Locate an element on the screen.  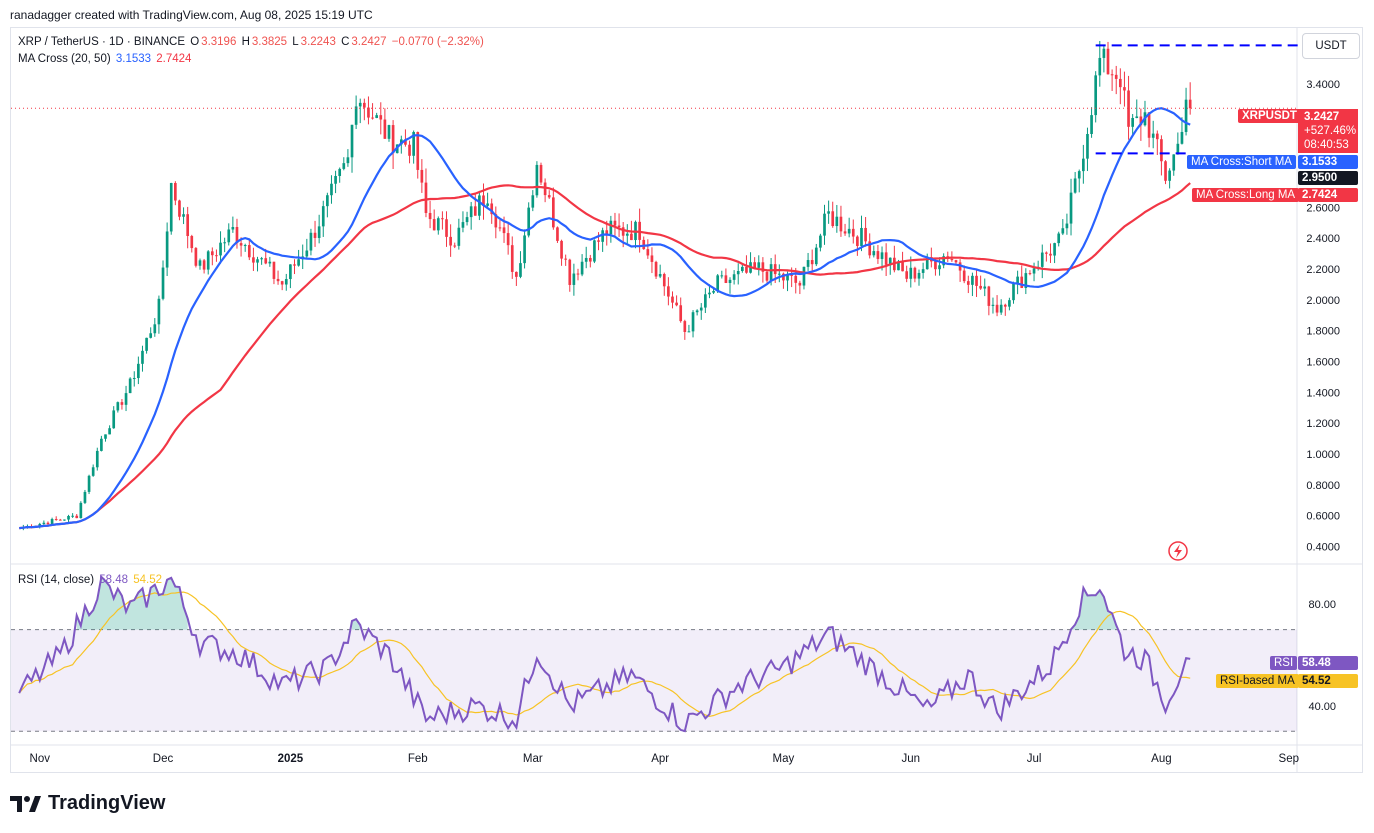
price-tag-value: 3.2427 is located at coordinates (1322, 117).